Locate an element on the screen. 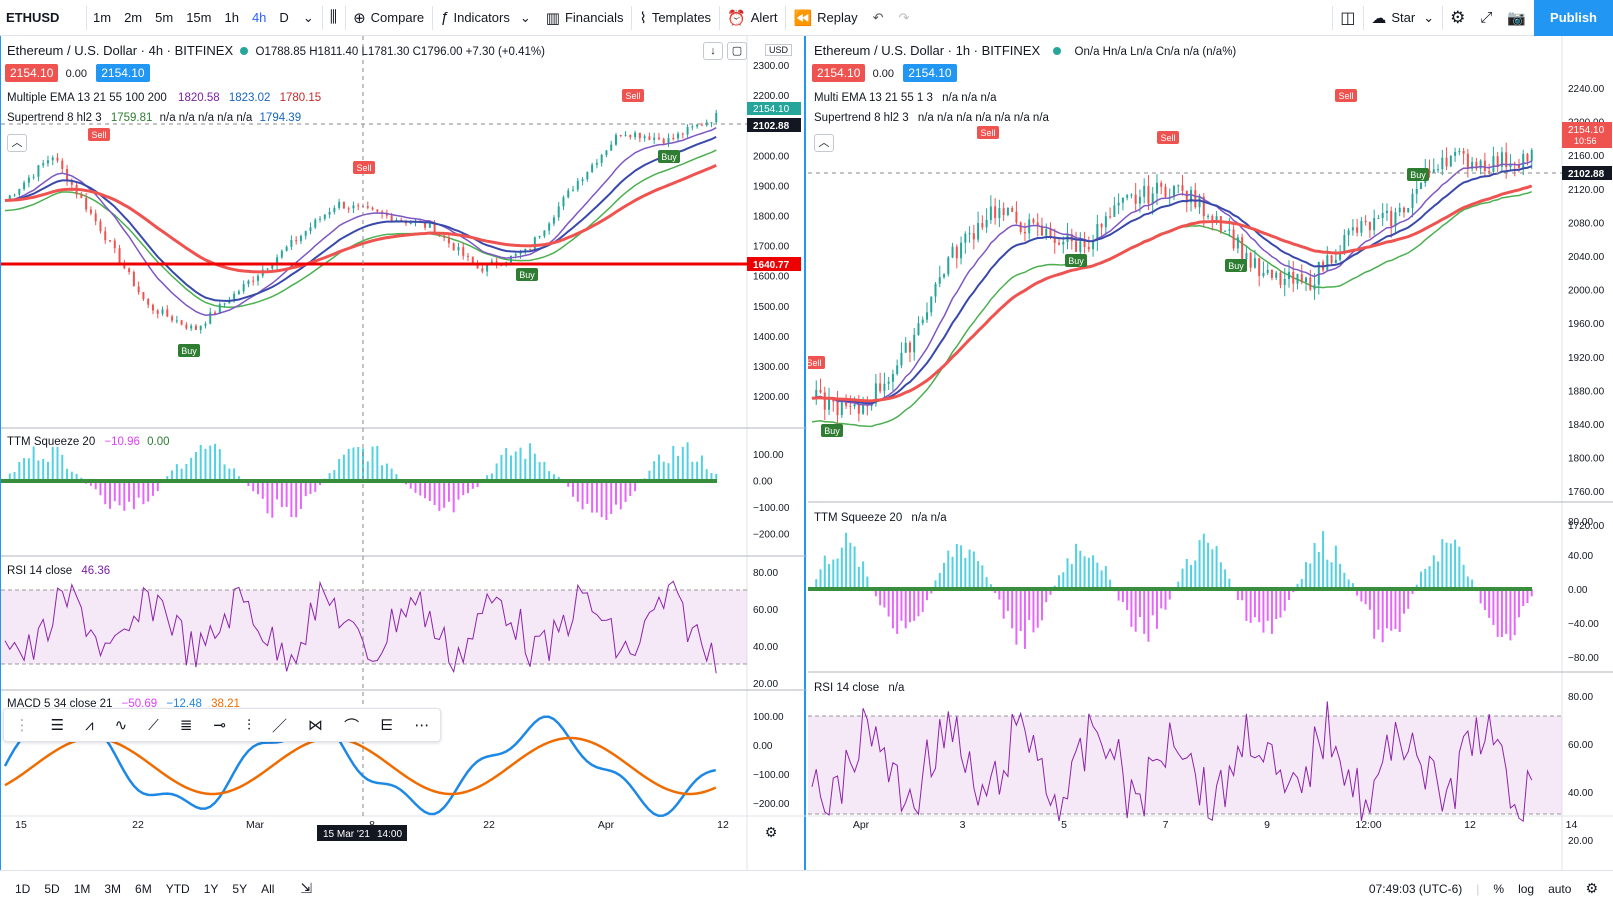 The width and height of the screenshot is (1613, 906). ray-icon: ／ is located at coordinates (279, 726).